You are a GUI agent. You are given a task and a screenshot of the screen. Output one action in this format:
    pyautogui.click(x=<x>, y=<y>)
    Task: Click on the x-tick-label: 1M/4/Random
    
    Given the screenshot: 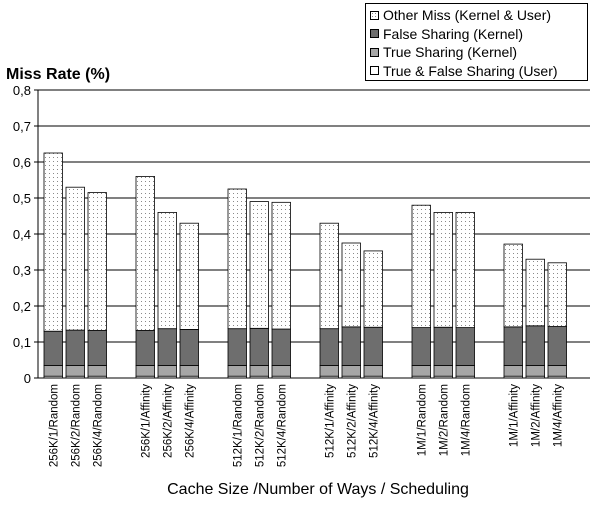 What is the action you would take?
    pyautogui.click(x=466, y=420)
    